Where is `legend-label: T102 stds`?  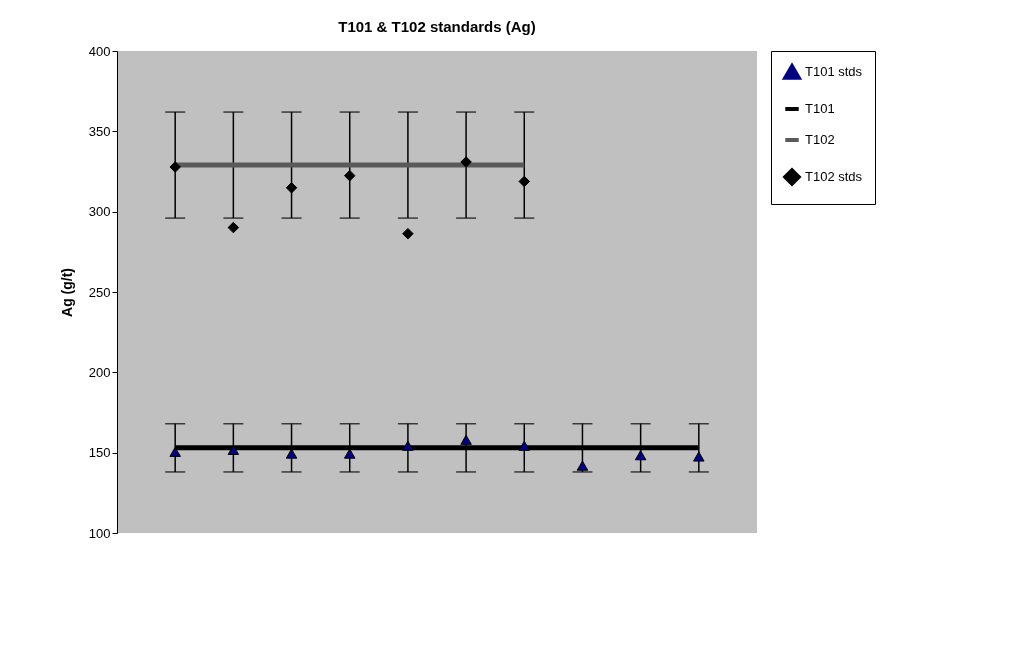 legend-label: T102 stds is located at coordinates (834, 176).